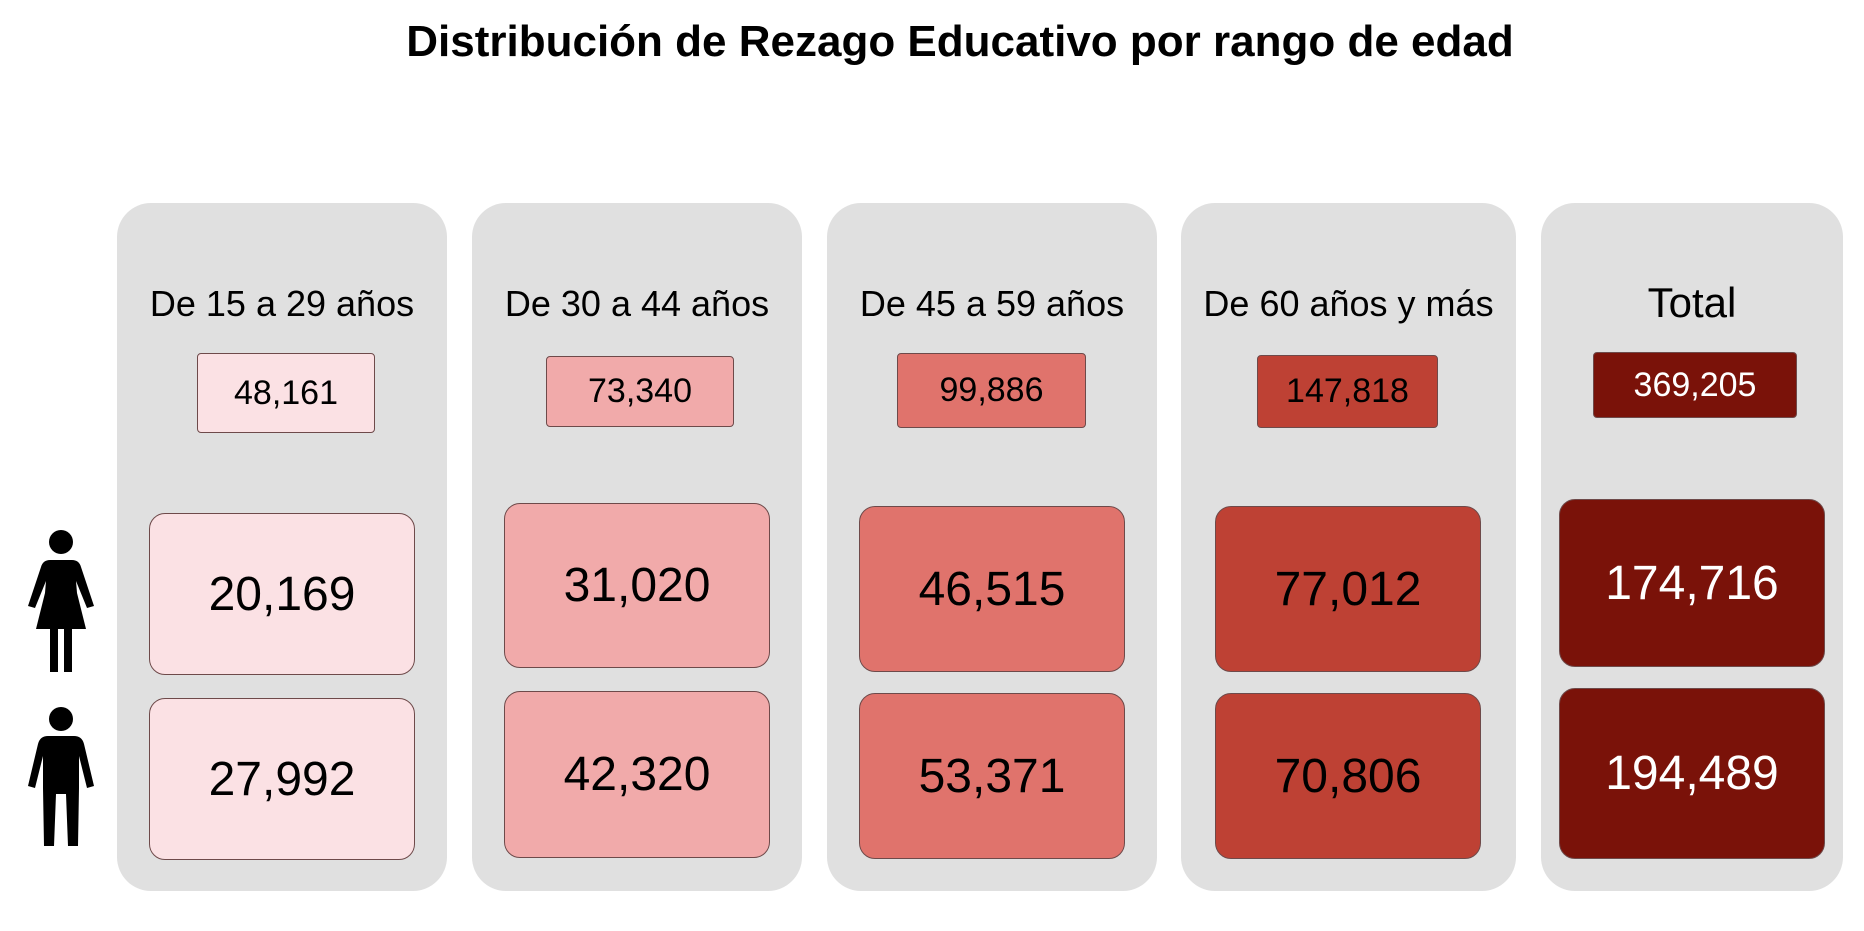 The height and width of the screenshot is (931, 1864). I want to click on female-value-box: 31,020, so click(637, 585).